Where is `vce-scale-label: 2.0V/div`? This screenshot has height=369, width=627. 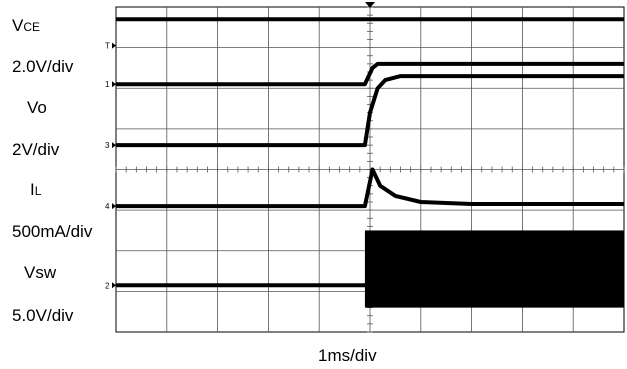 vce-scale-label: 2.0V/div is located at coordinates (43, 66).